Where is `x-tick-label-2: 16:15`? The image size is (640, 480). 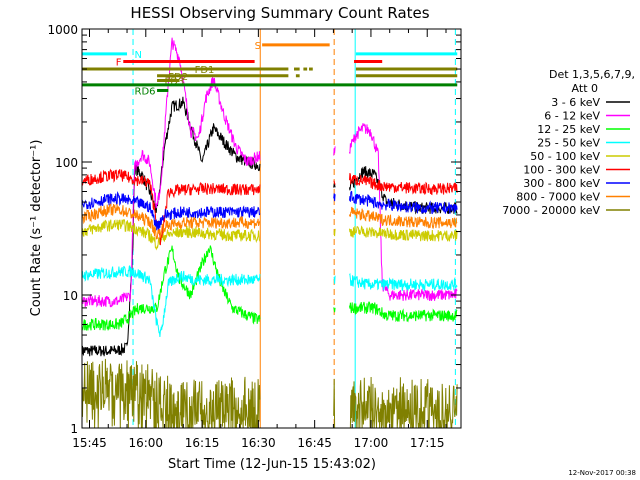
x-tick-label-2: 16:15 is located at coordinates (202, 443).